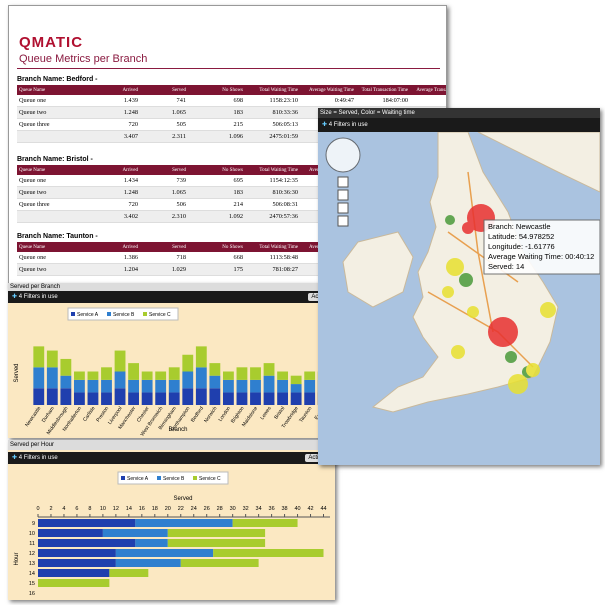 The height and width of the screenshot is (605, 605). Describe the element at coordinates (37, 509) in the screenshot. I see `x-tick-label: 0` at that location.